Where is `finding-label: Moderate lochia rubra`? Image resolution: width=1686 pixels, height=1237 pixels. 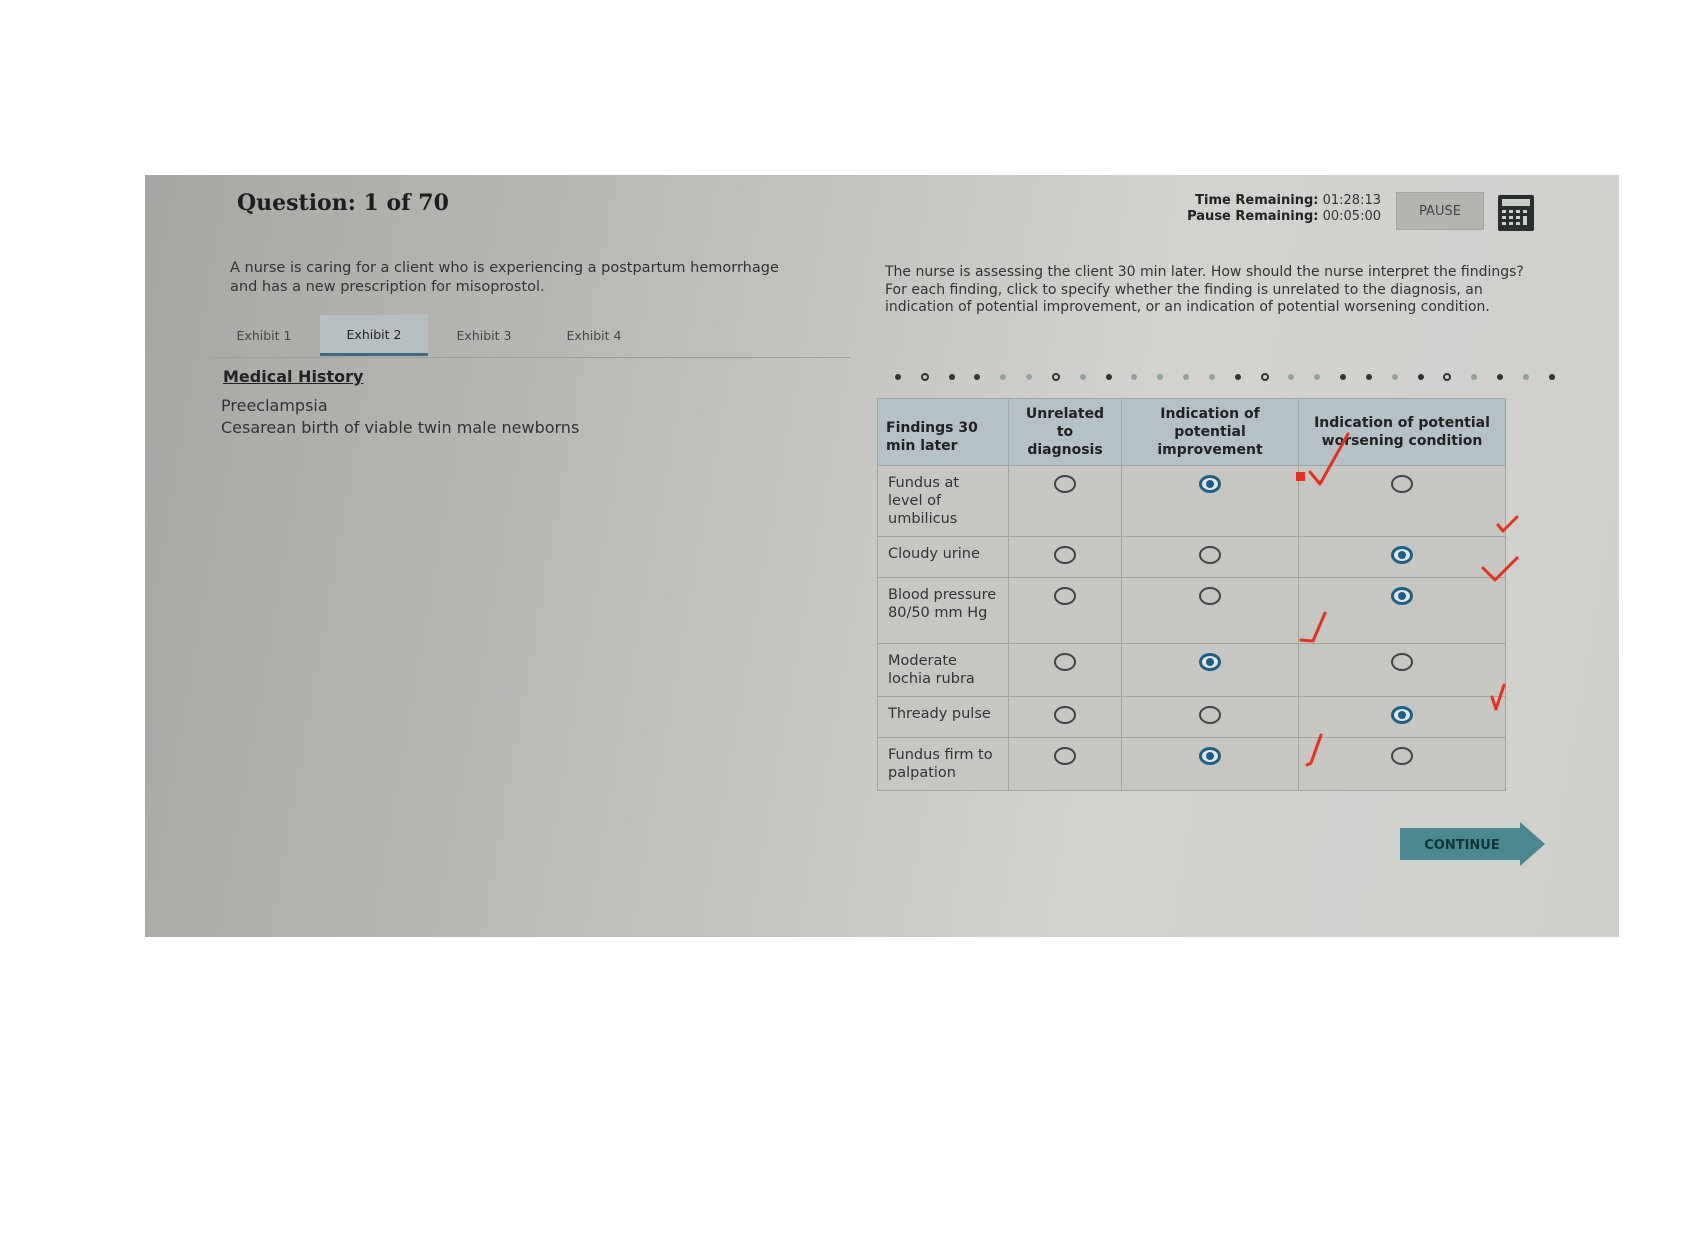 finding-label: Moderate lochia rubra is located at coordinates (943, 670).